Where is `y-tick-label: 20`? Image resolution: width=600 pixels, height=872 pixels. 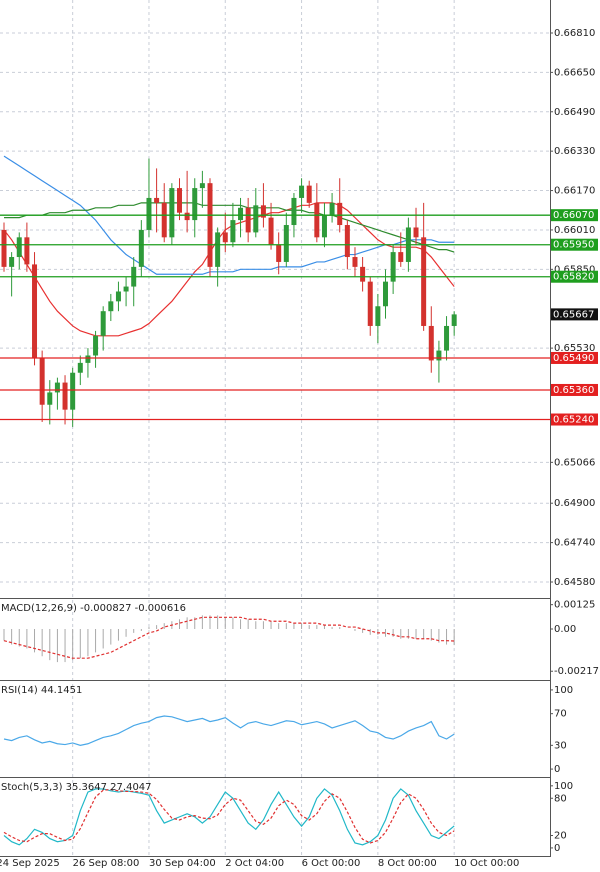 y-tick-label: 20 is located at coordinates (560, 836).